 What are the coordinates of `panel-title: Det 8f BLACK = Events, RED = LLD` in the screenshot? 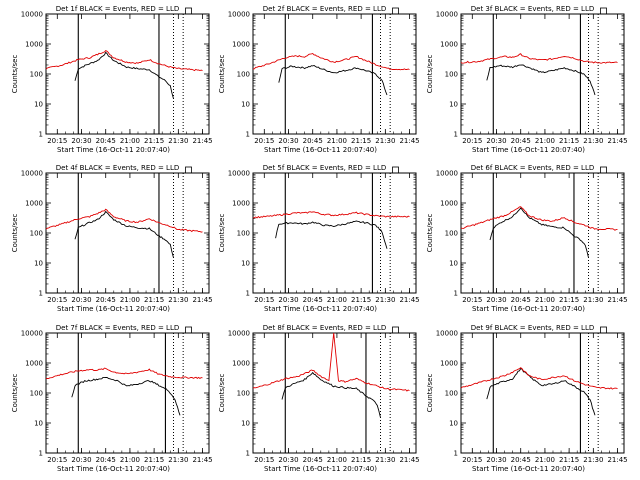 It's located at (324, 328).